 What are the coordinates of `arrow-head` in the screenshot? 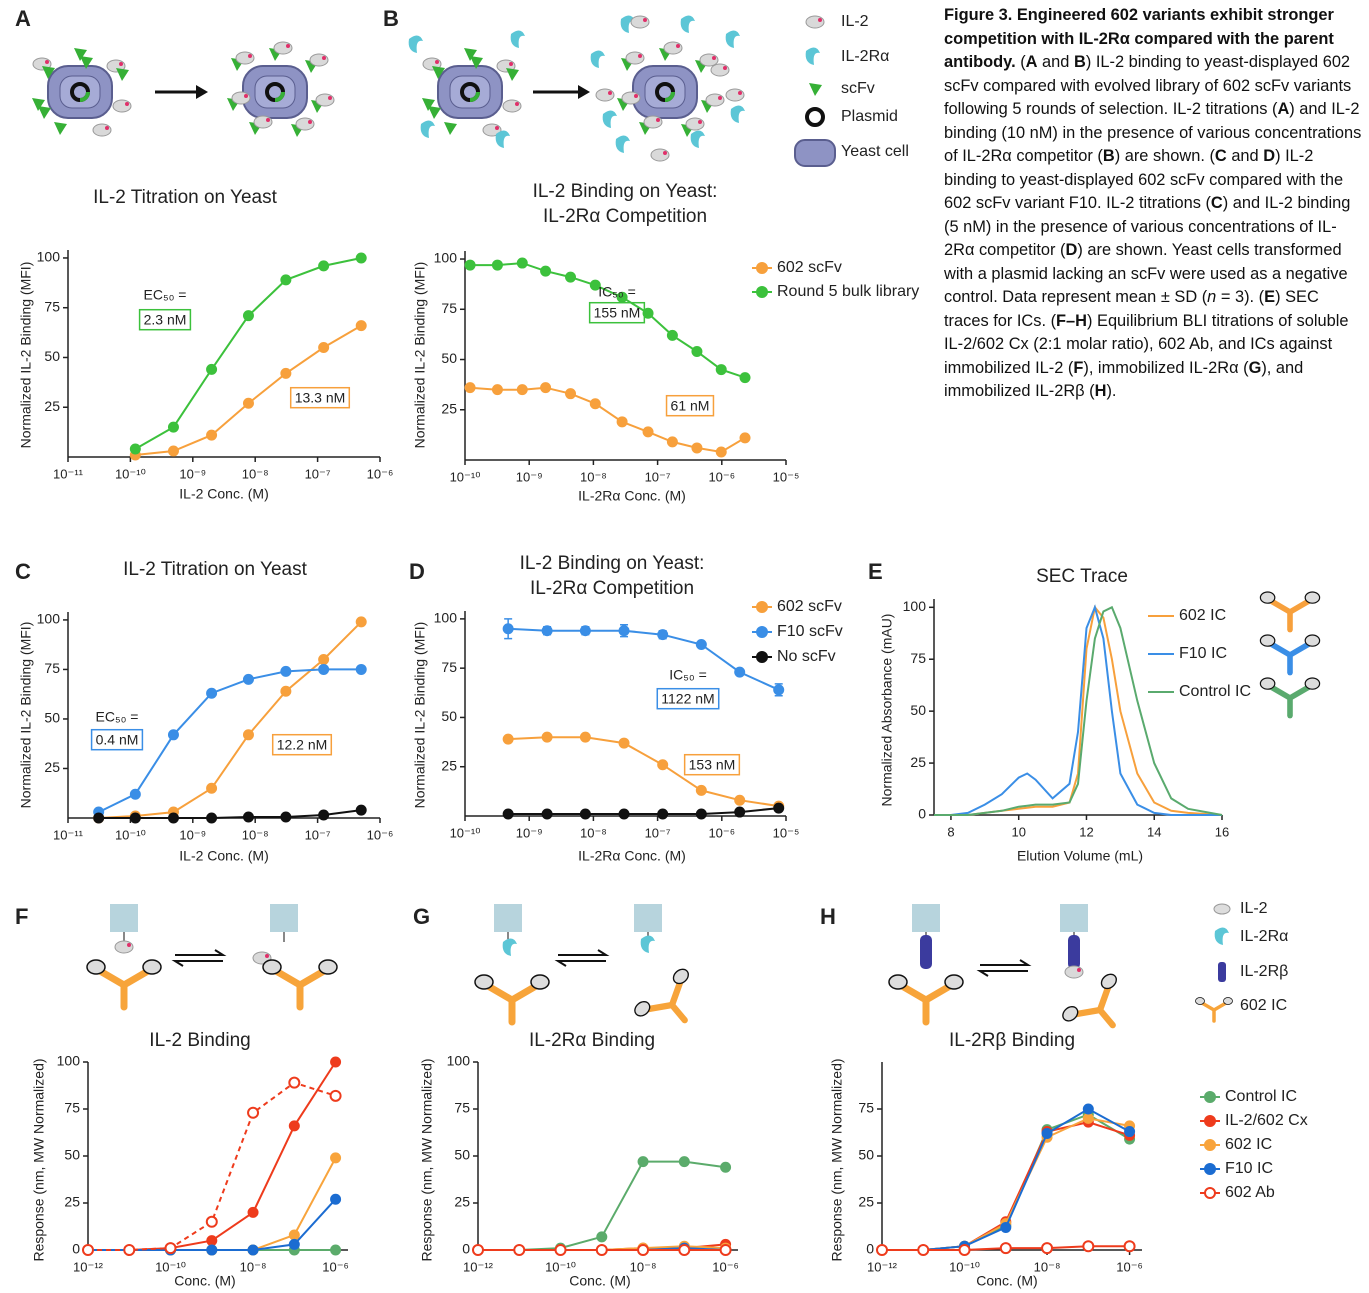 It's located at (584, 92).